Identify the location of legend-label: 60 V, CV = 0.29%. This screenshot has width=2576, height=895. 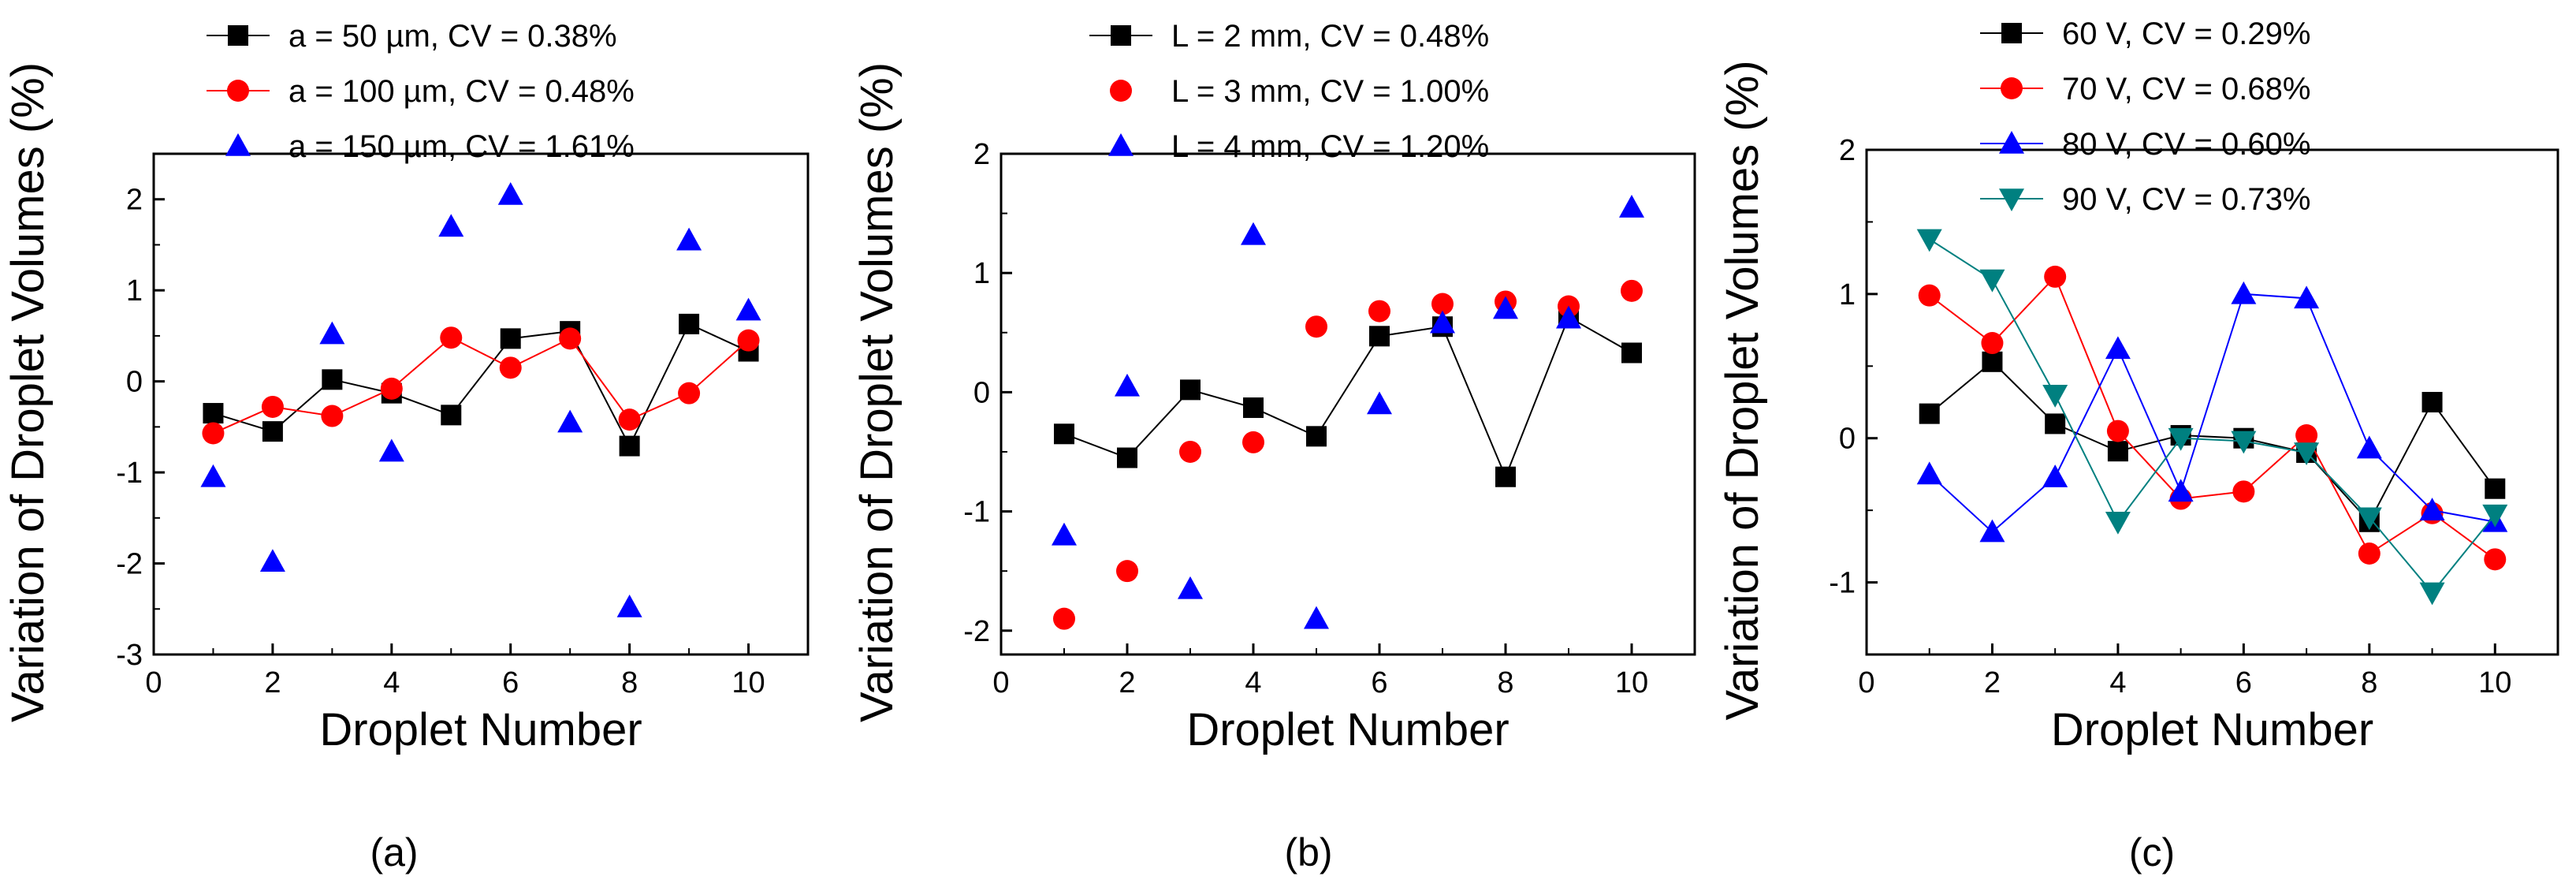
(2186, 34).